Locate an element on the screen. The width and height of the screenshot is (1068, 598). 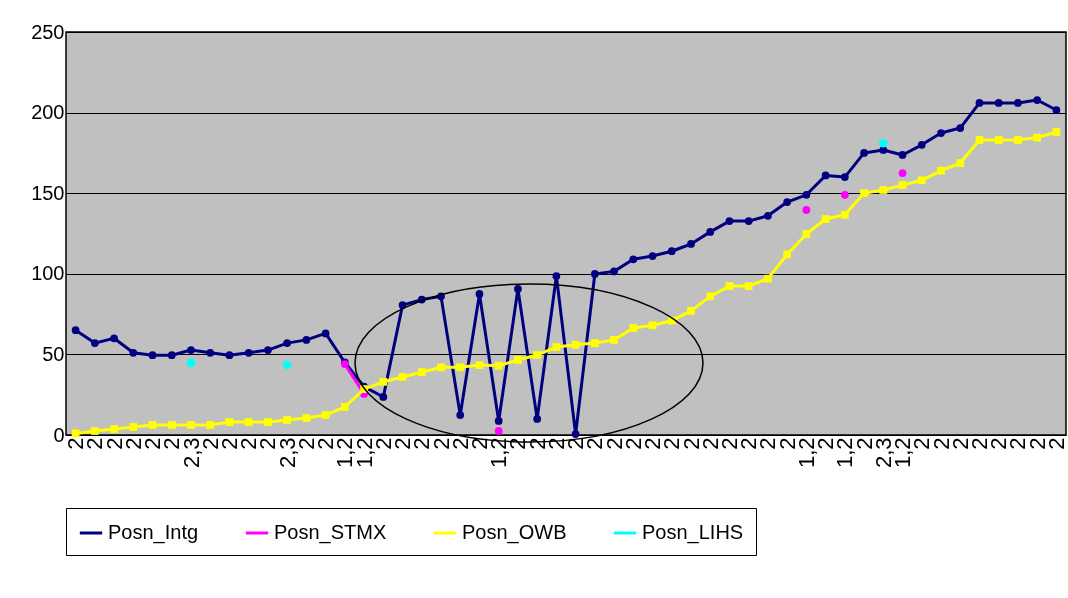
legend-label: Posn_OWB is located at coordinates (514, 532).